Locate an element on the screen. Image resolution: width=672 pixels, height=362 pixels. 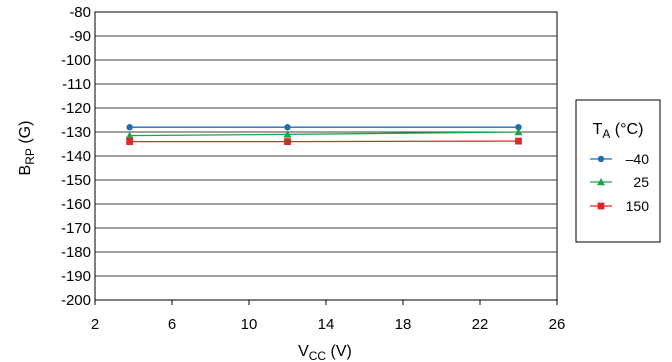
series-layer is located at coordinates (324, 134).